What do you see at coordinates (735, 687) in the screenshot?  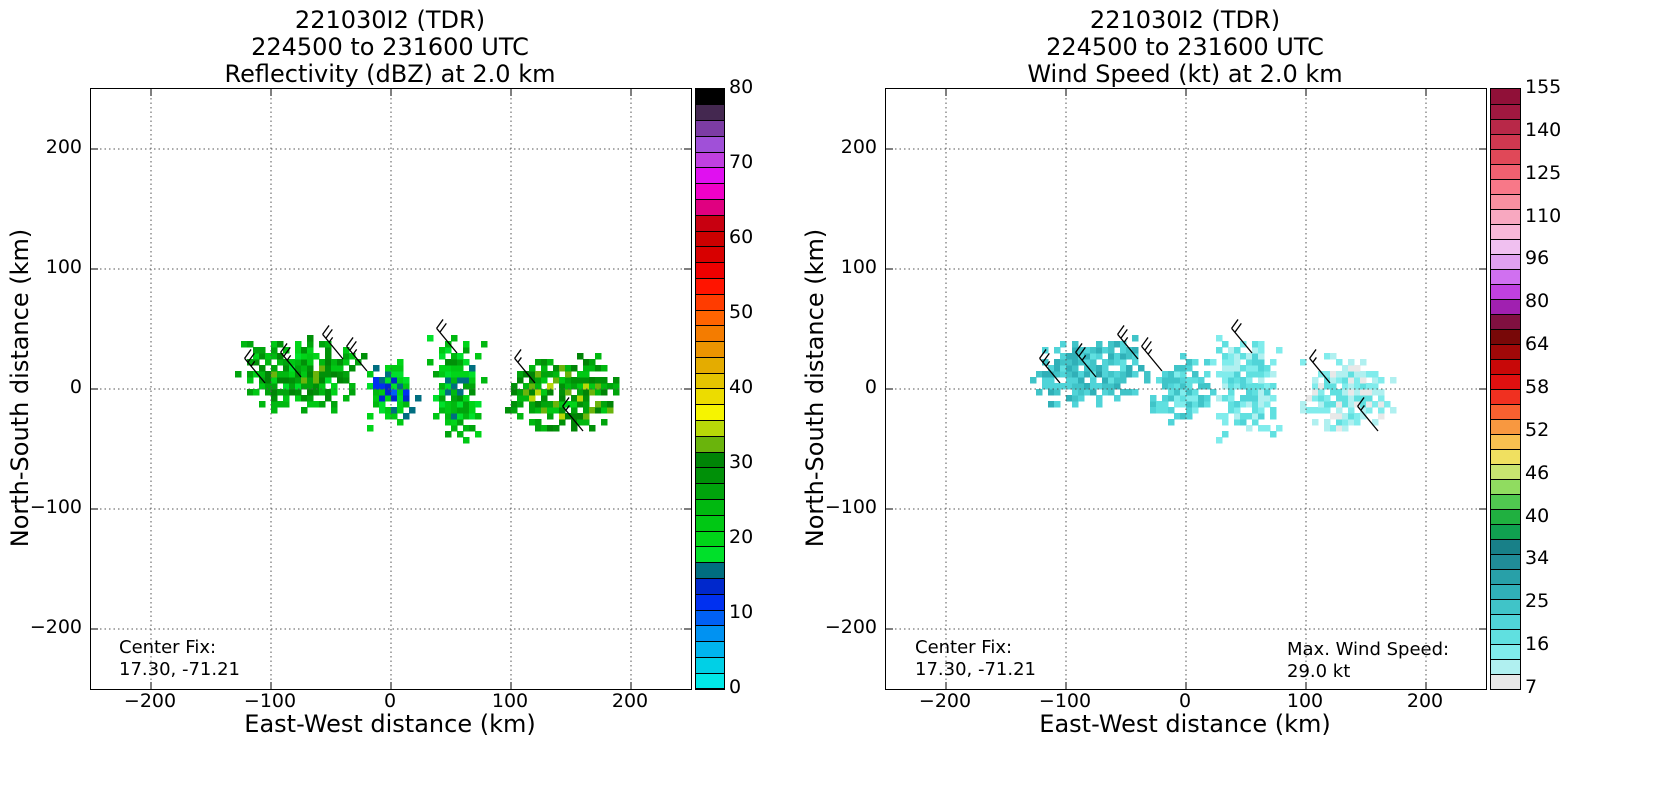 I see `colorbar-tick-label: 0` at bounding box center [735, 687].